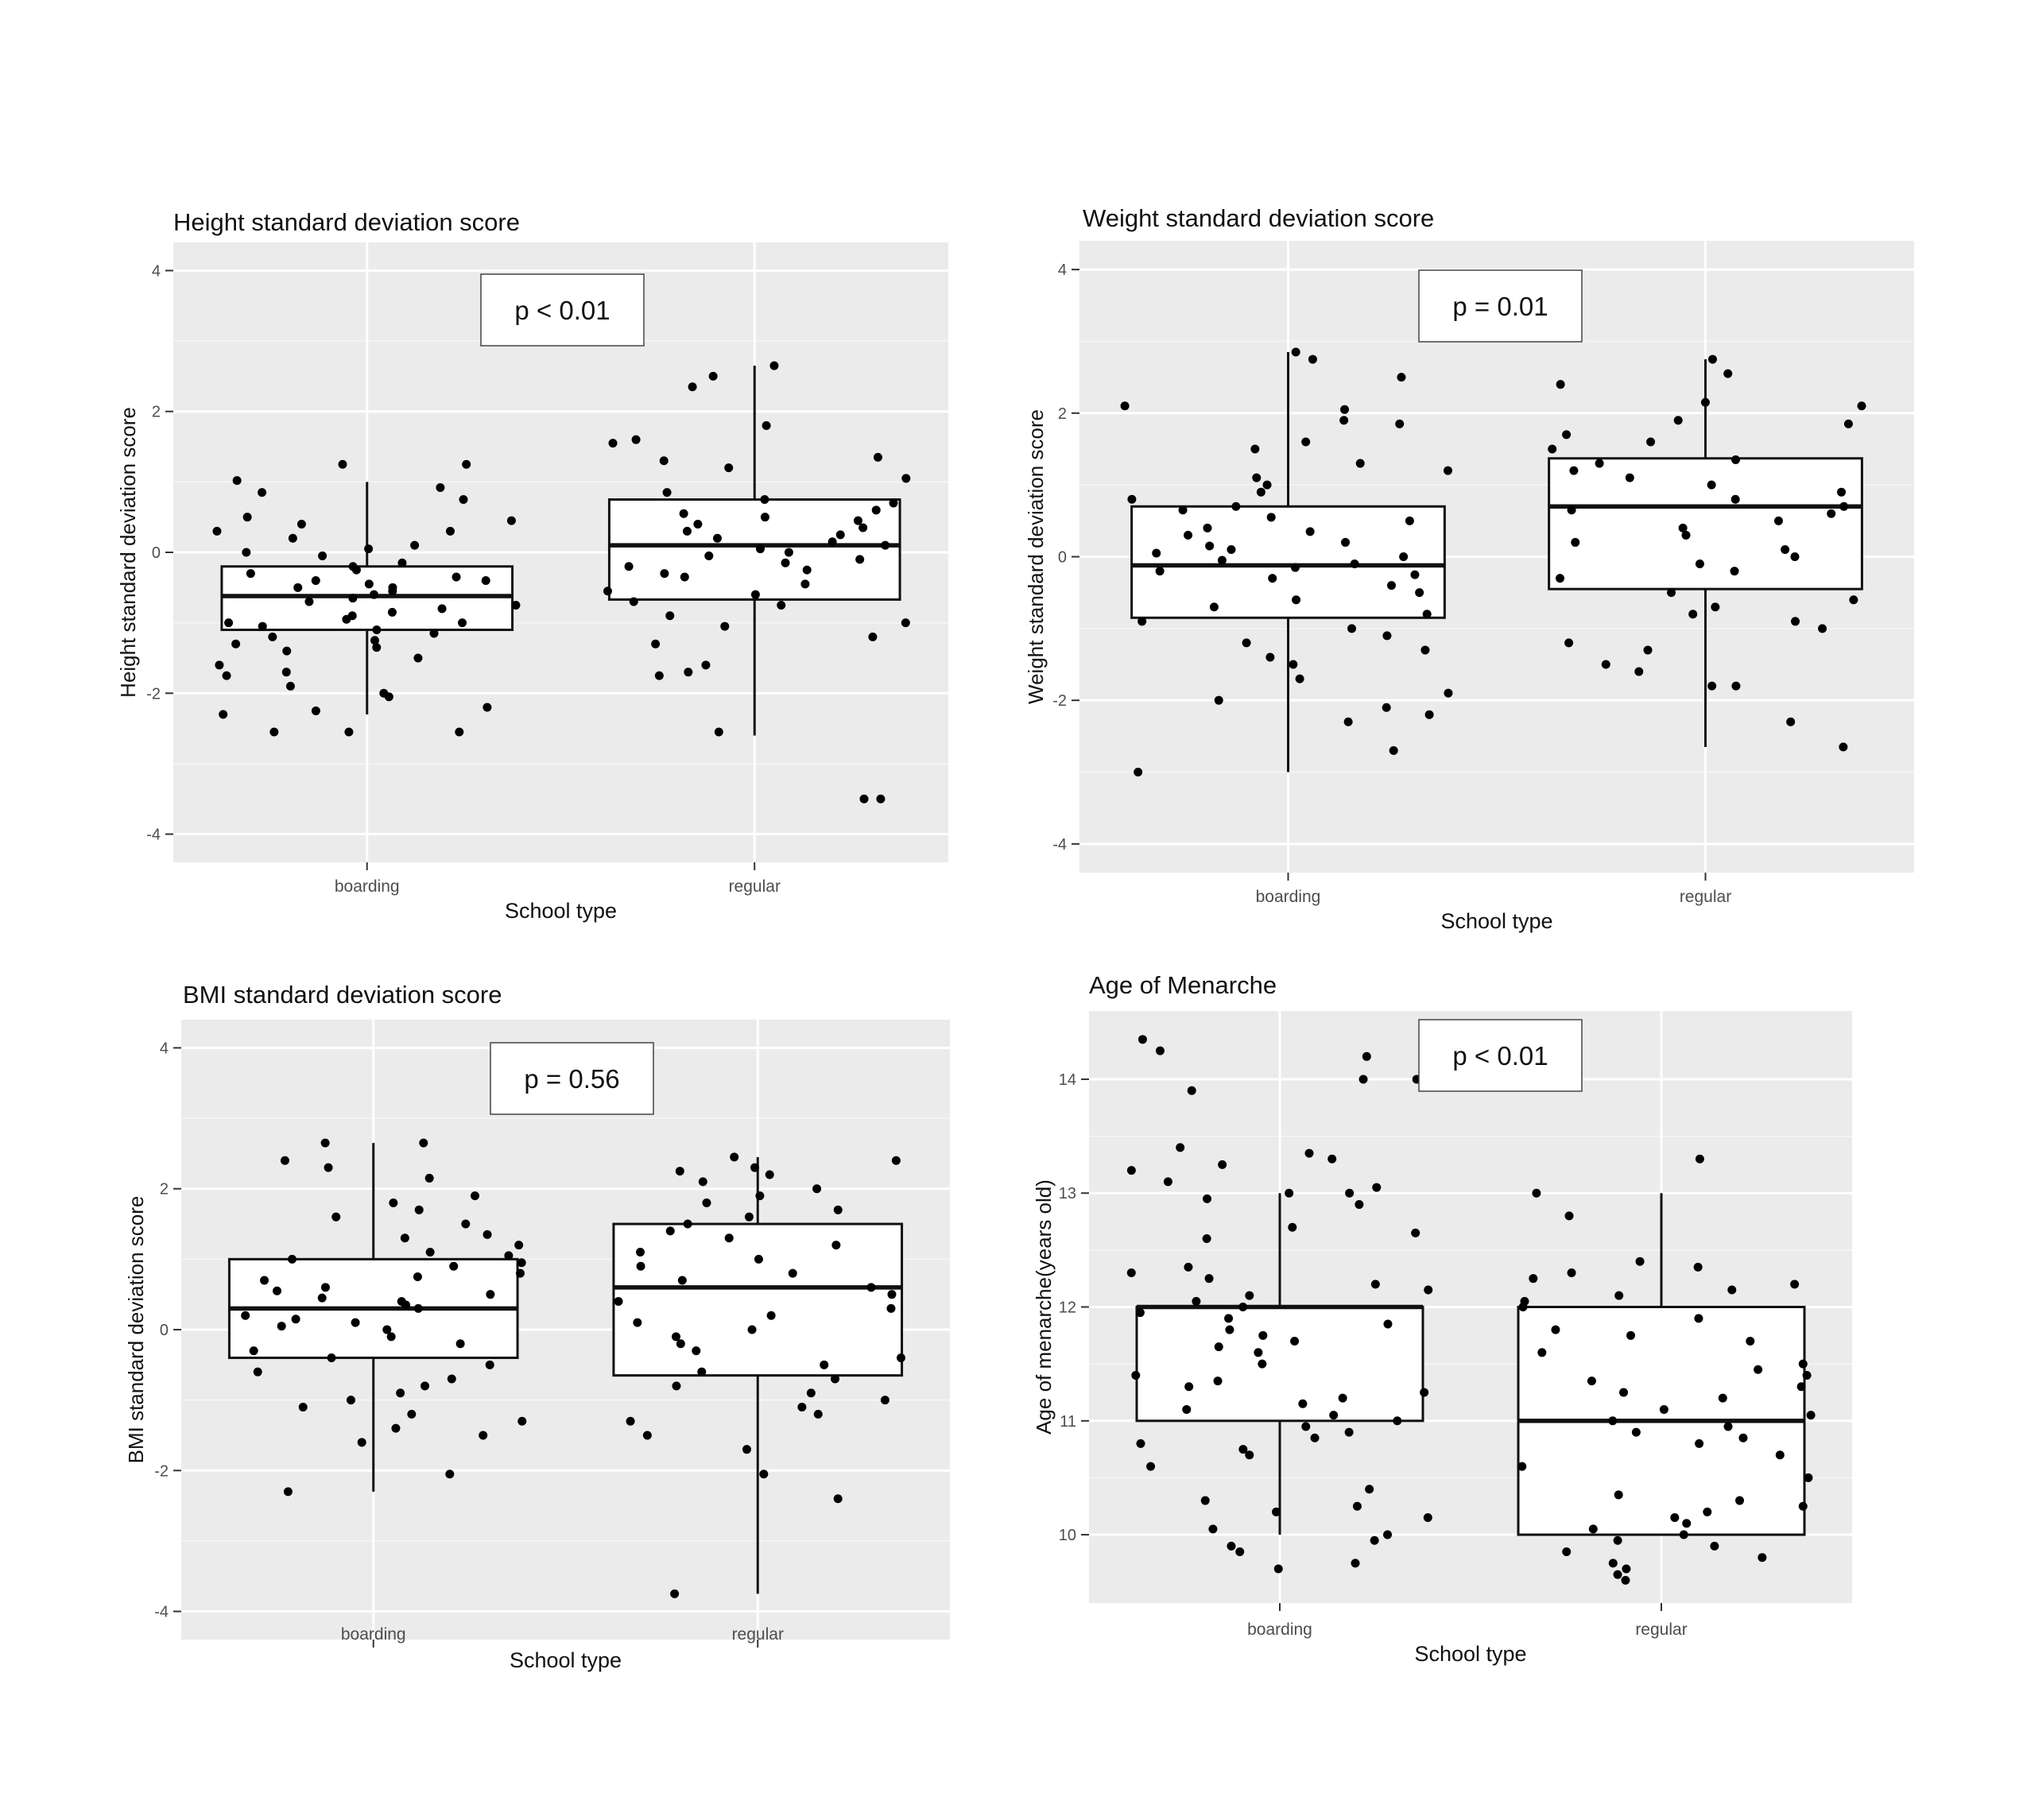 The height and width of the screenshot is (1820, 2027). I want to click on y-tick-label: 2, so click(164, 1189).